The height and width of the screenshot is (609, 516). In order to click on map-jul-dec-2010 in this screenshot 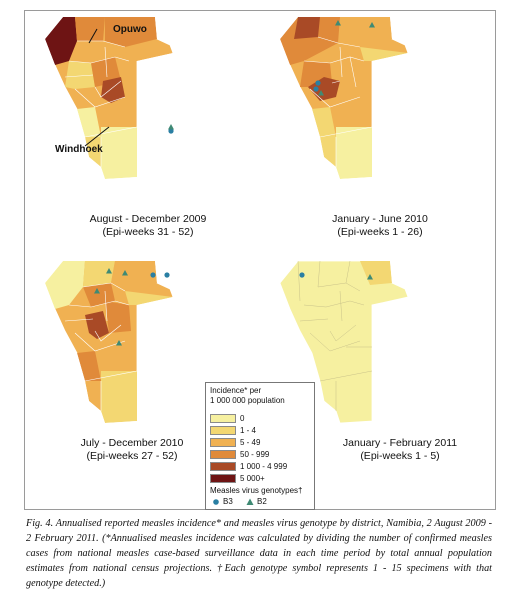, I will do `click(109, 342)`.